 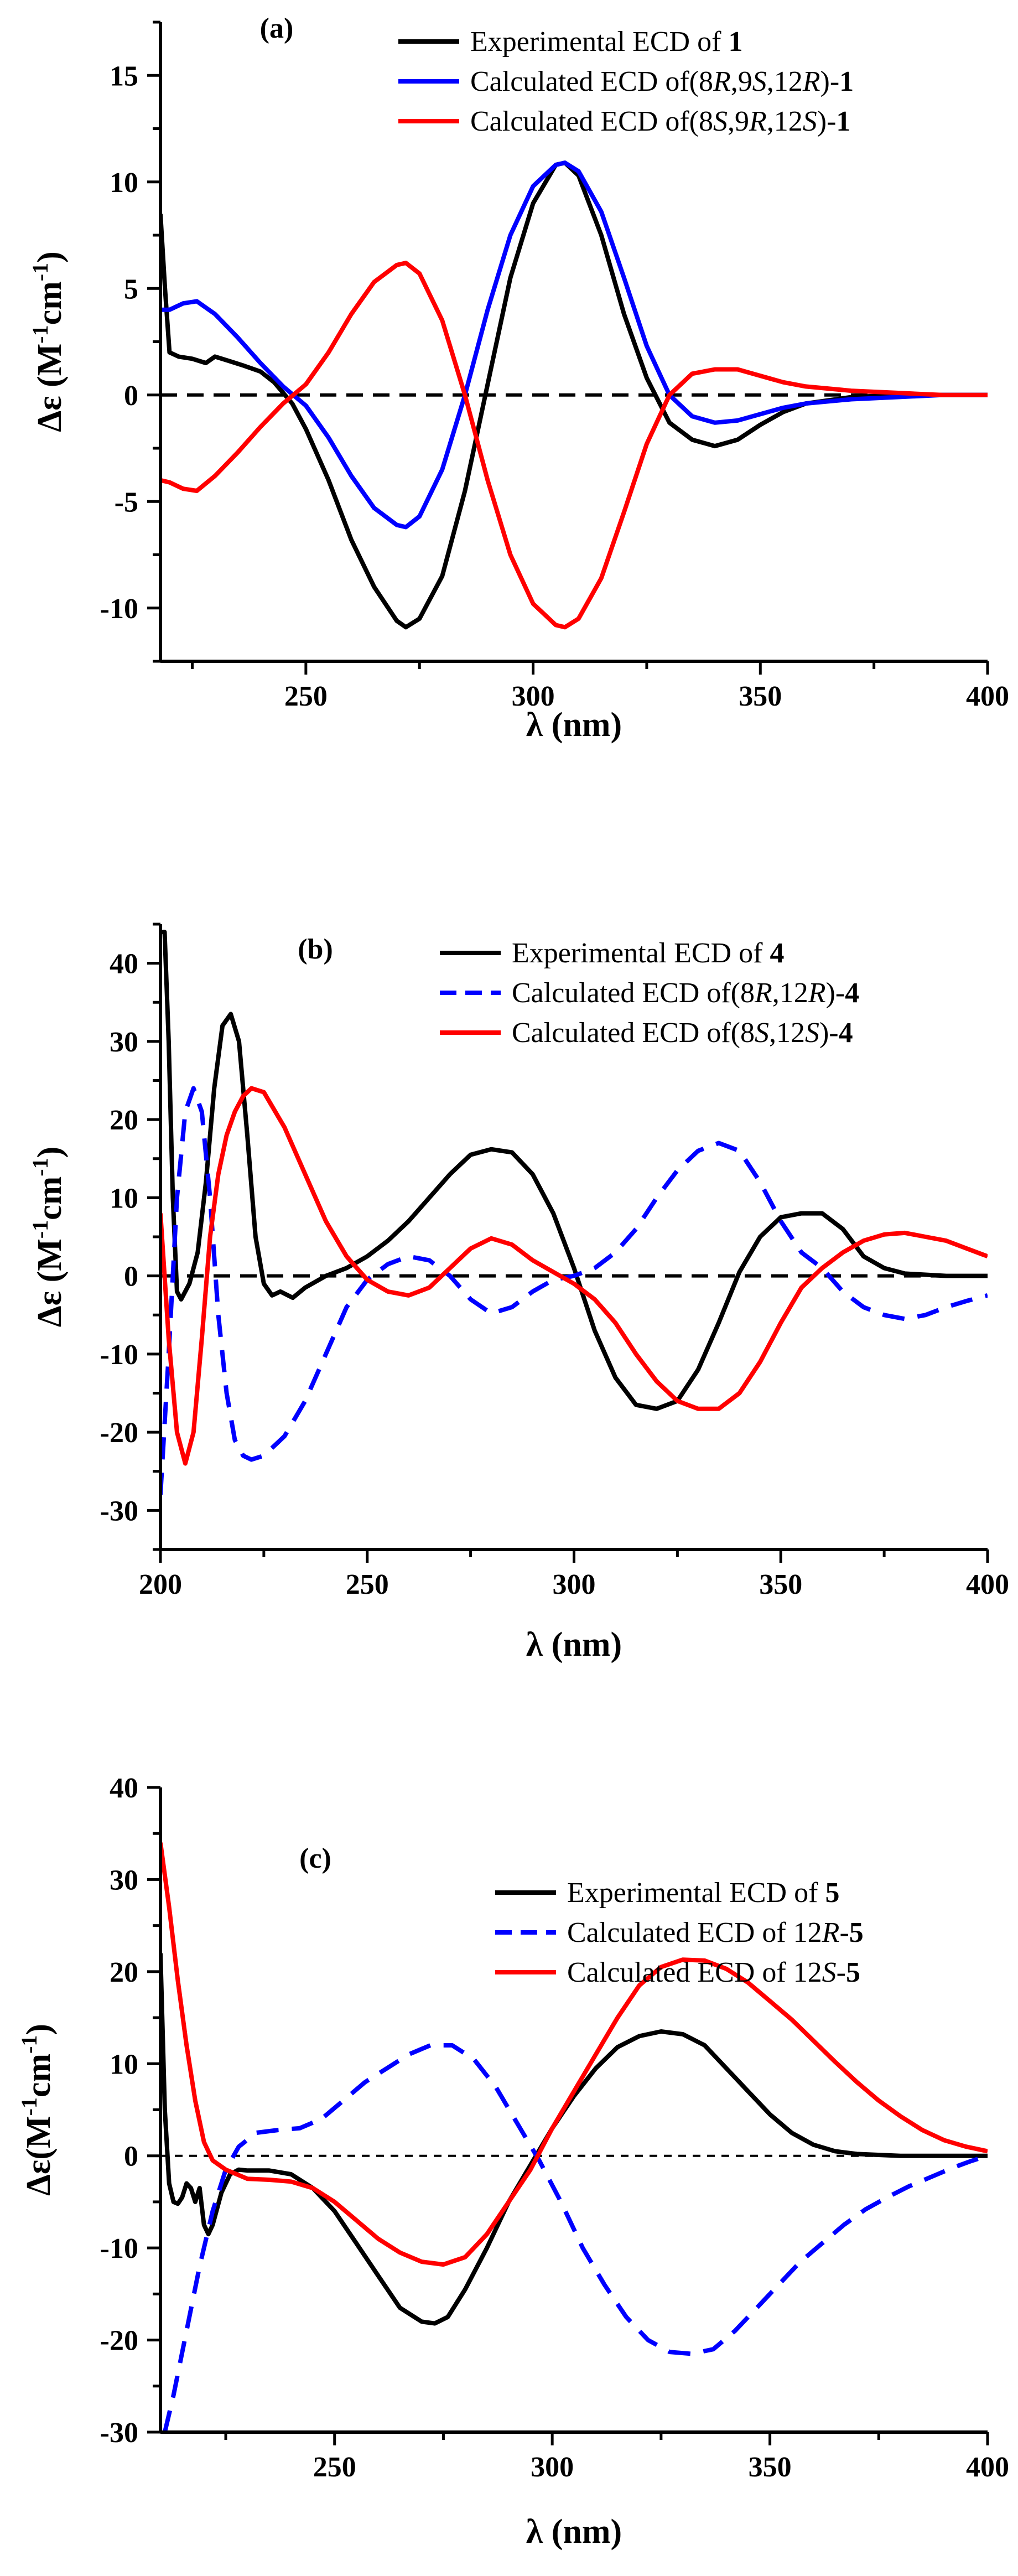 What do you see at coordinates (124, 183) in the screenshot?
I see `y-tick-label: 10` at bounding box center [124, 183].